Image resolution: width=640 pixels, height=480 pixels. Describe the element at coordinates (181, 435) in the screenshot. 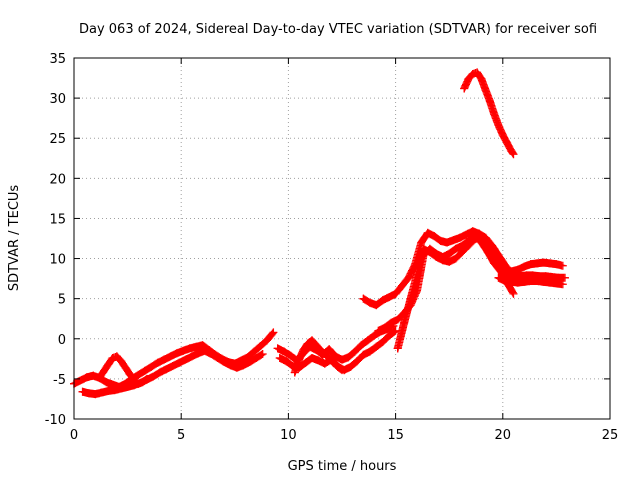

I see `x-tick-label: 5` at that location.